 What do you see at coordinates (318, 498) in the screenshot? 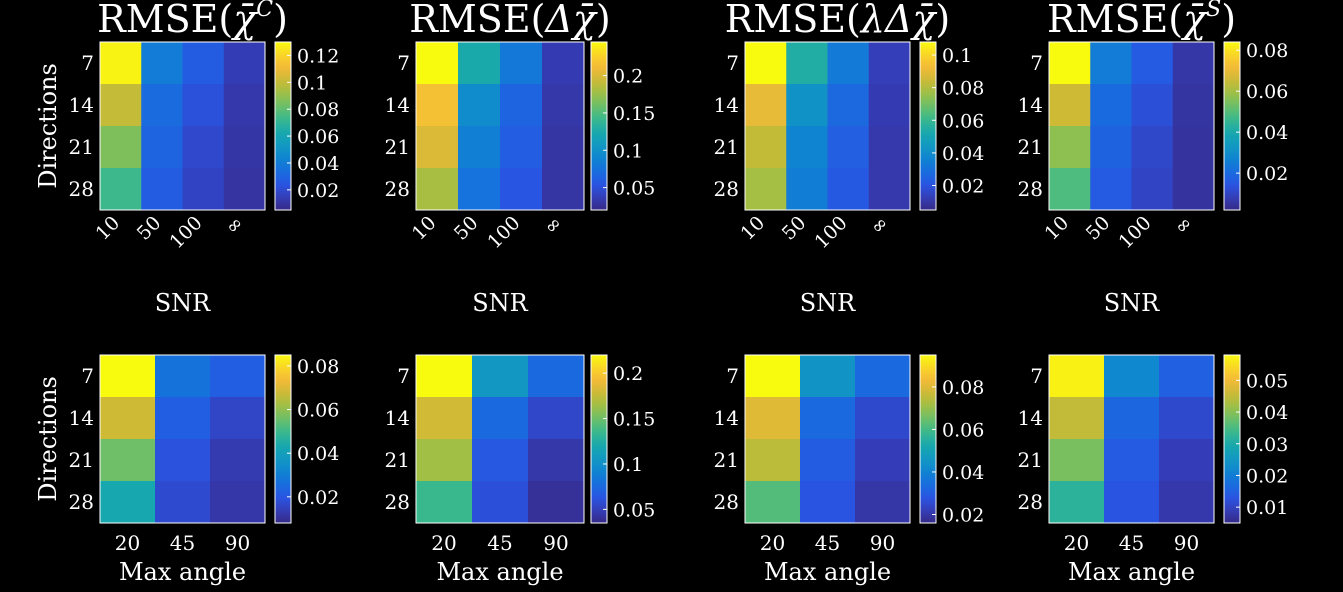
I see `colorbar-tick-label: 0.02` at bounding box center [318, 498].